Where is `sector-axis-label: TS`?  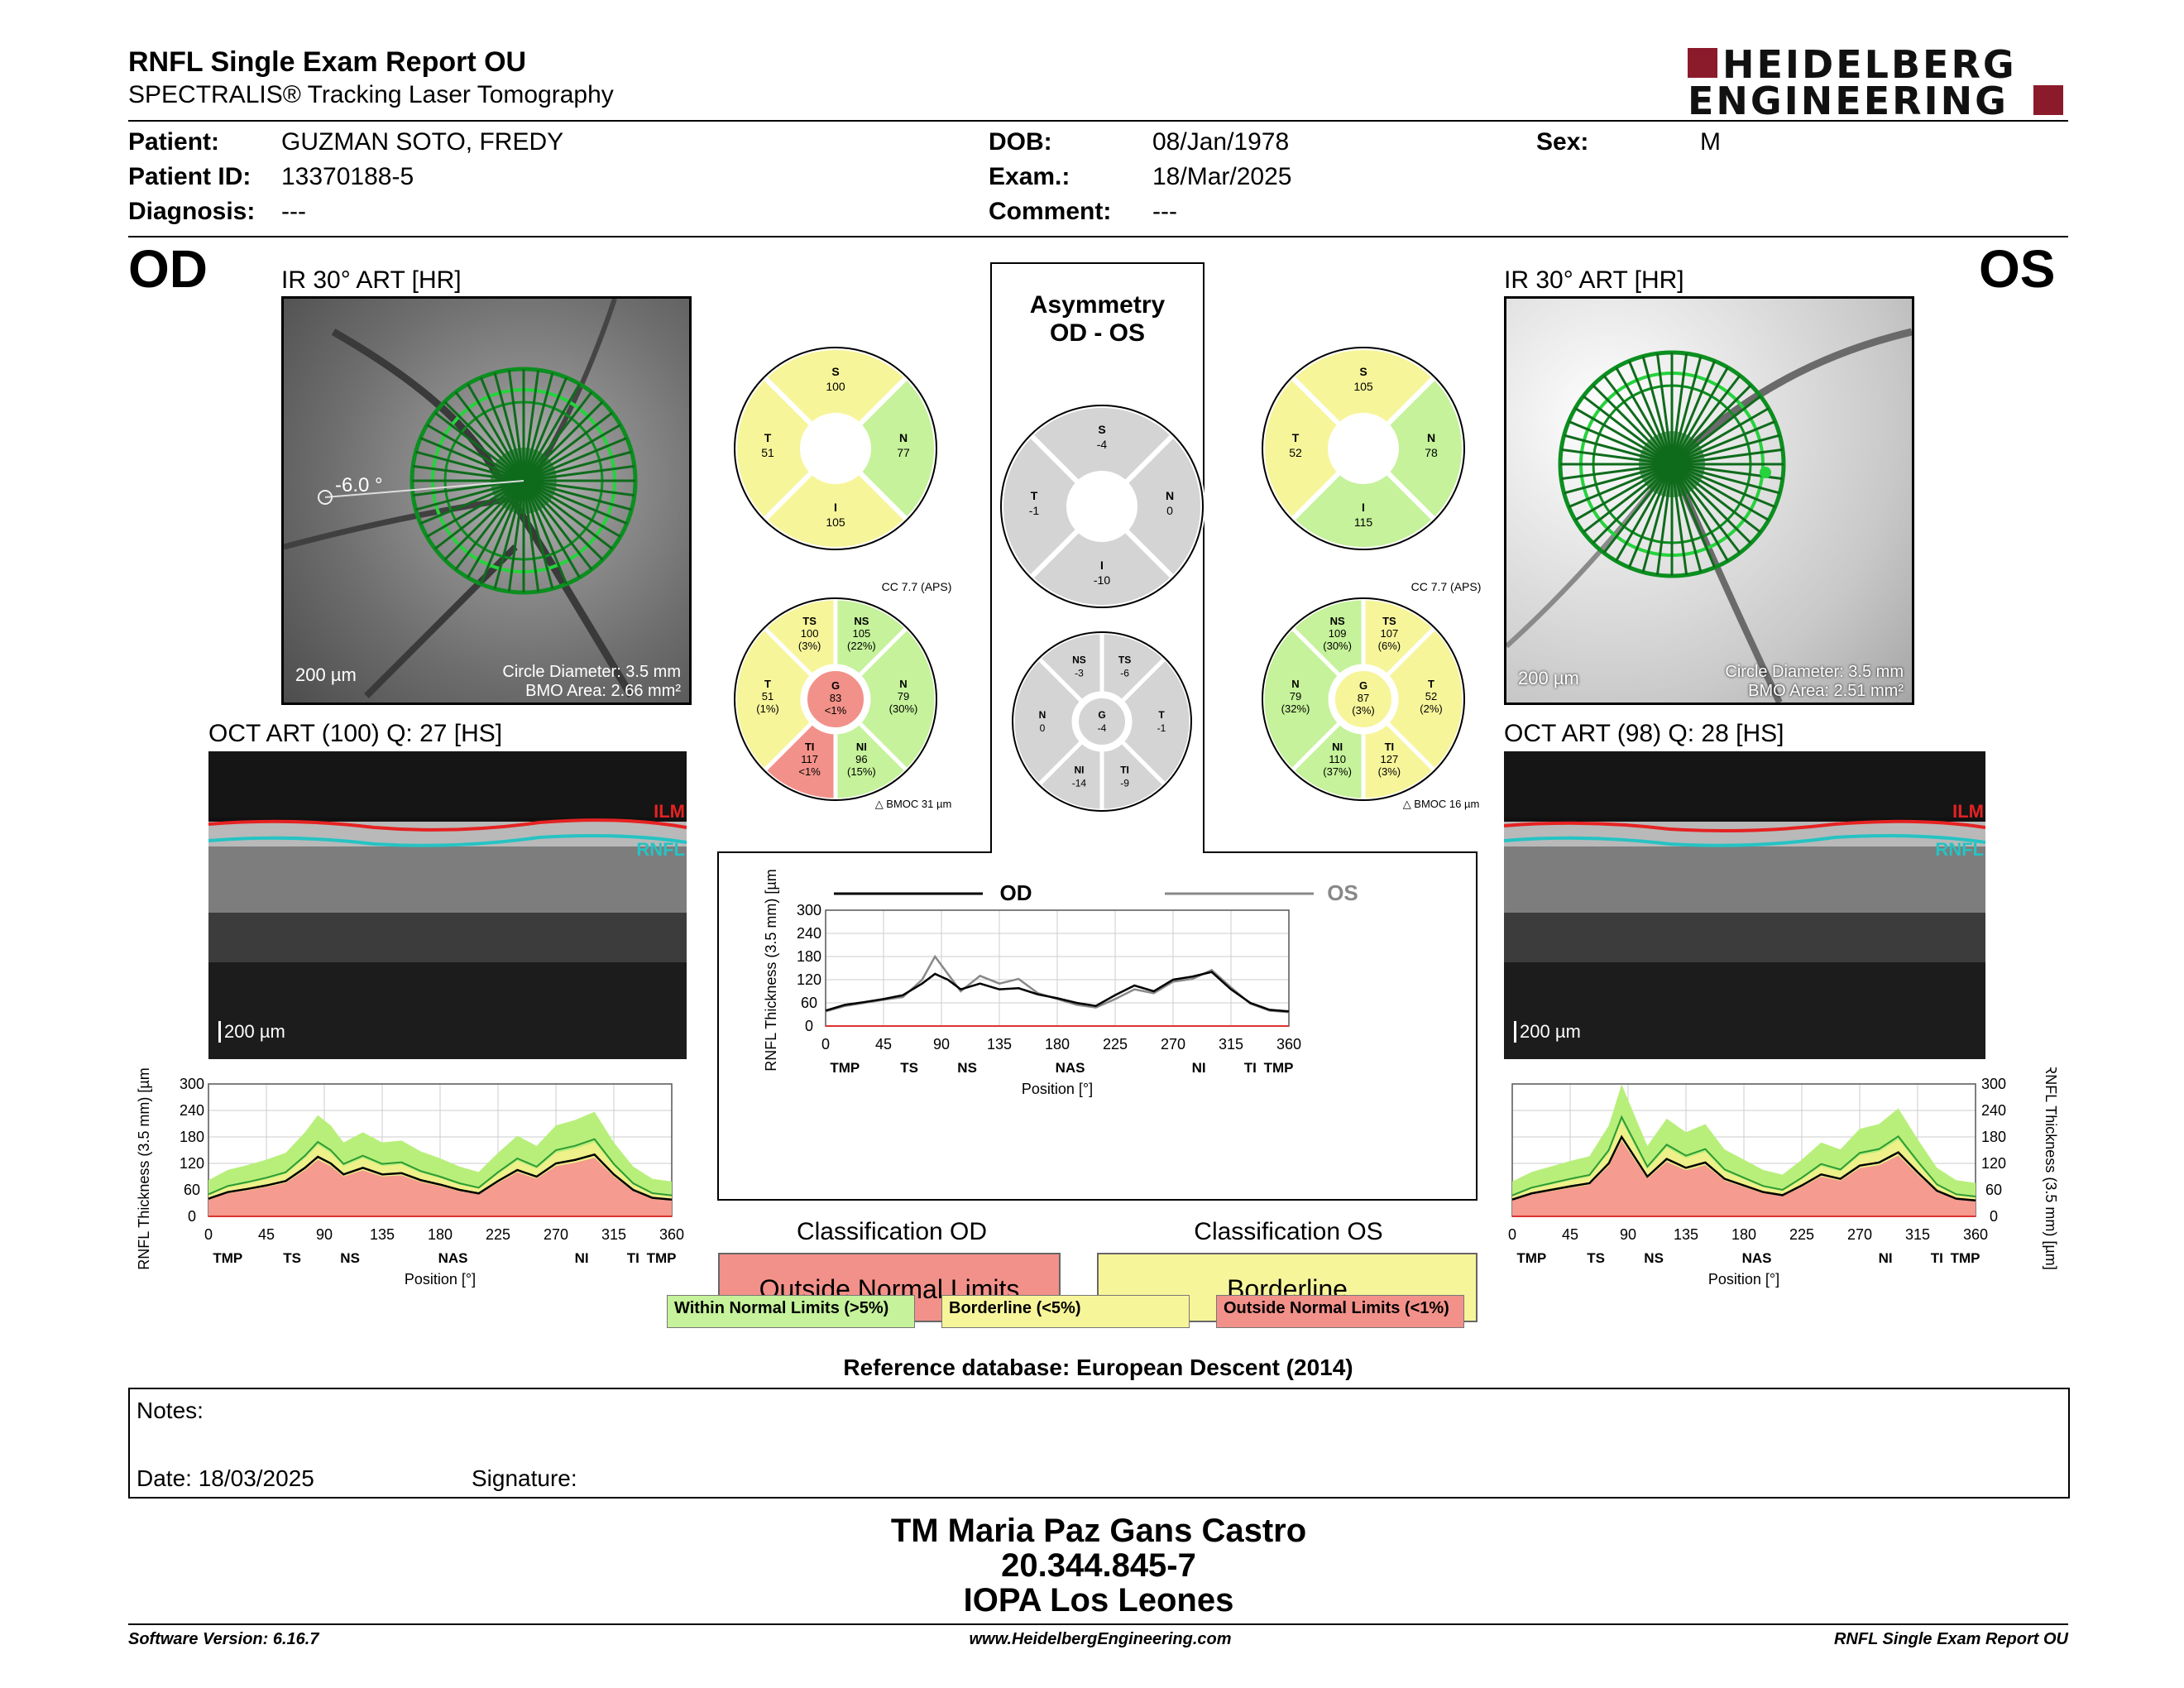
sector-axis-label: TS is located at coordinates (909, 1068).